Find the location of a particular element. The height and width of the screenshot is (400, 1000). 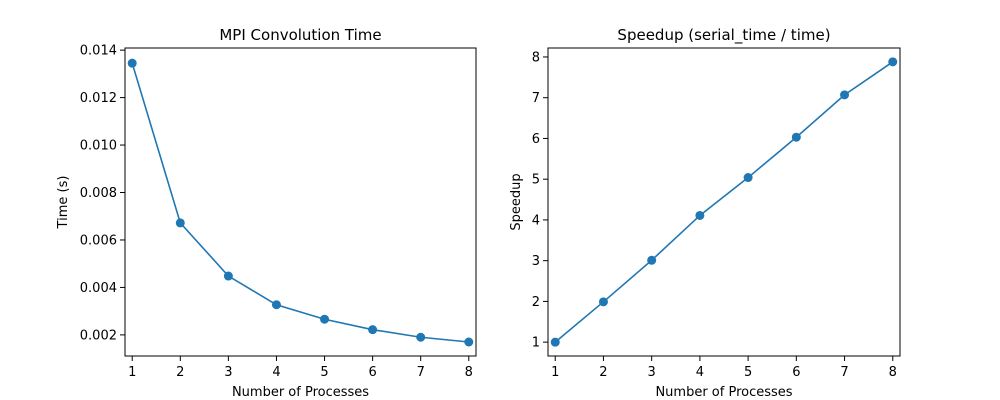

time-chart-title: MPI Convolution Time is located at coordinates (300, 35).